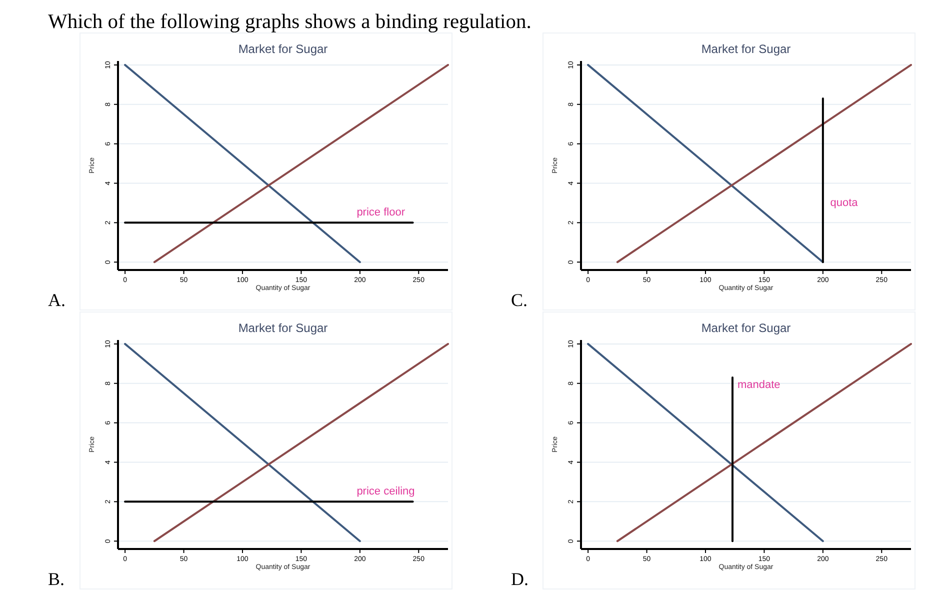 This screenshot has height=601, width=930. Describe the element at coordinates (758, 385) in the screenshot. I see `annotation: mandate` at that location.